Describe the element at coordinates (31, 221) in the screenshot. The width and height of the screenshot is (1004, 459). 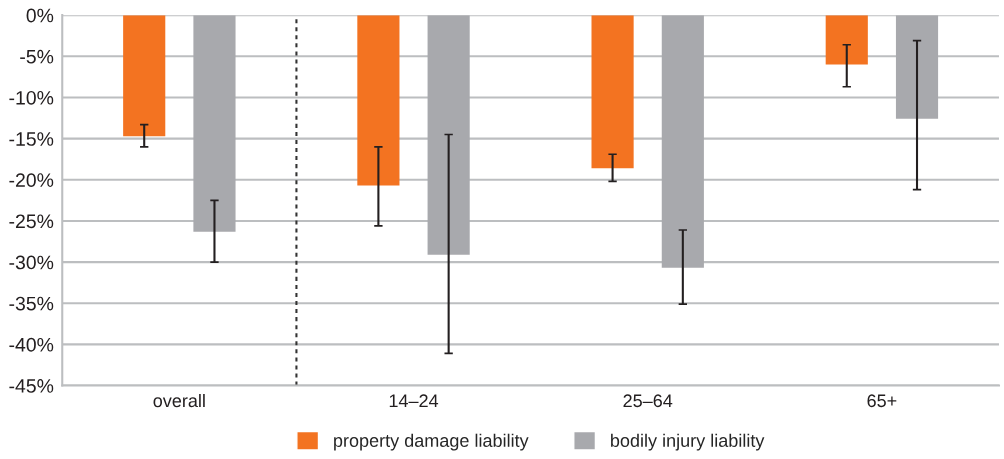
I see `y-tick-label: -25%` at that location.